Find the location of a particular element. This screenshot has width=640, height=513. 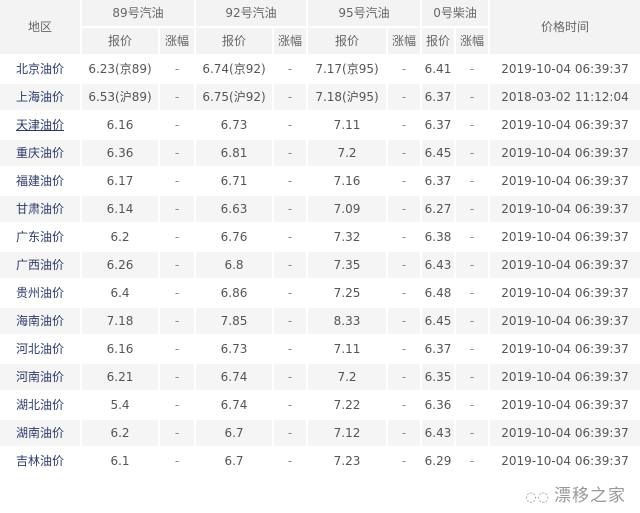

price-cell: 7.85 is located at coordinates (234, 321).